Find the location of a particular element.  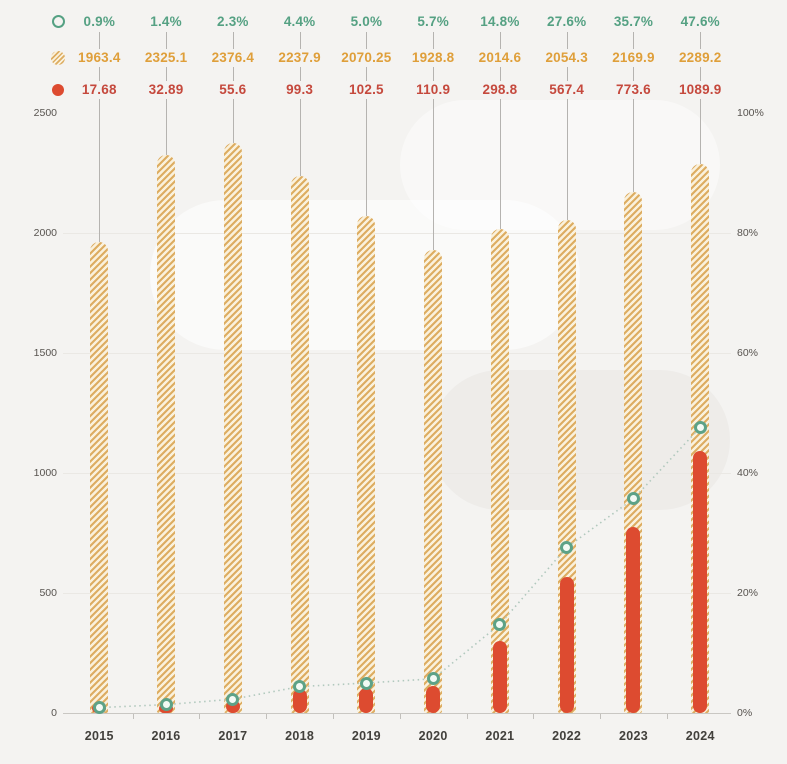

header-value-cell: 2014.6 is located at coordinates (499, 58).